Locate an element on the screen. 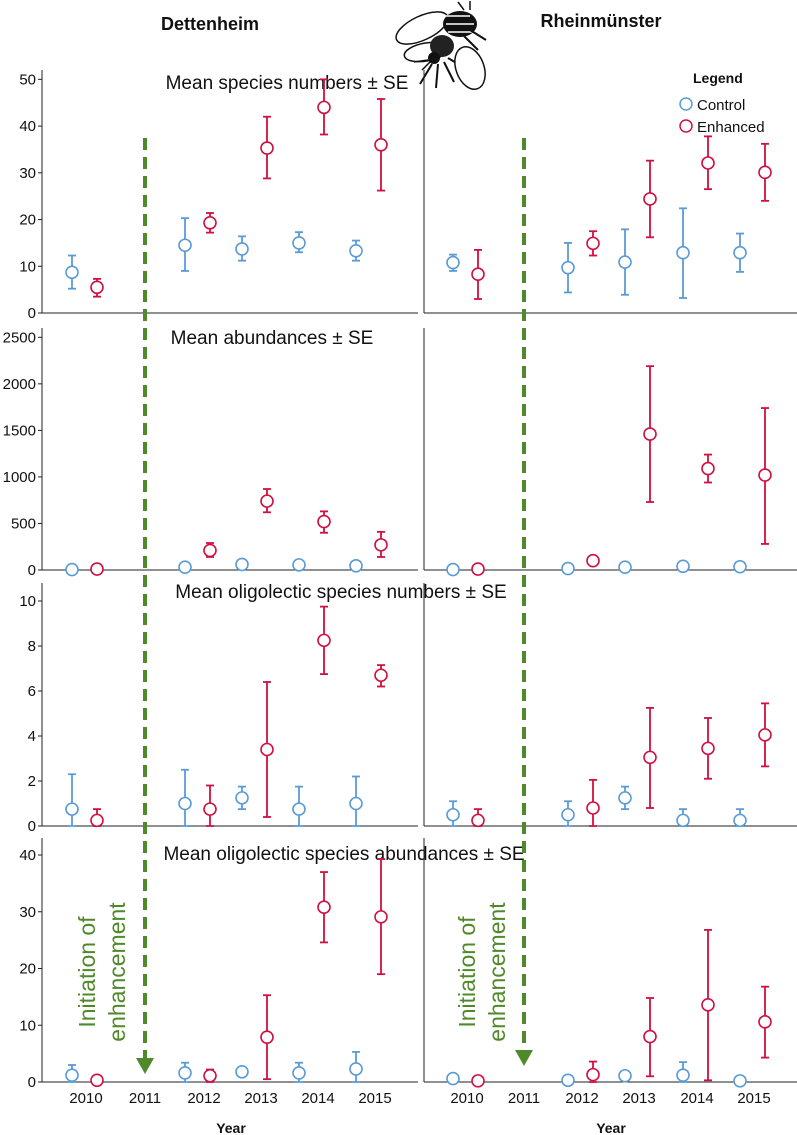  y-tick-label: 8 is located at coordinates (32, 646).